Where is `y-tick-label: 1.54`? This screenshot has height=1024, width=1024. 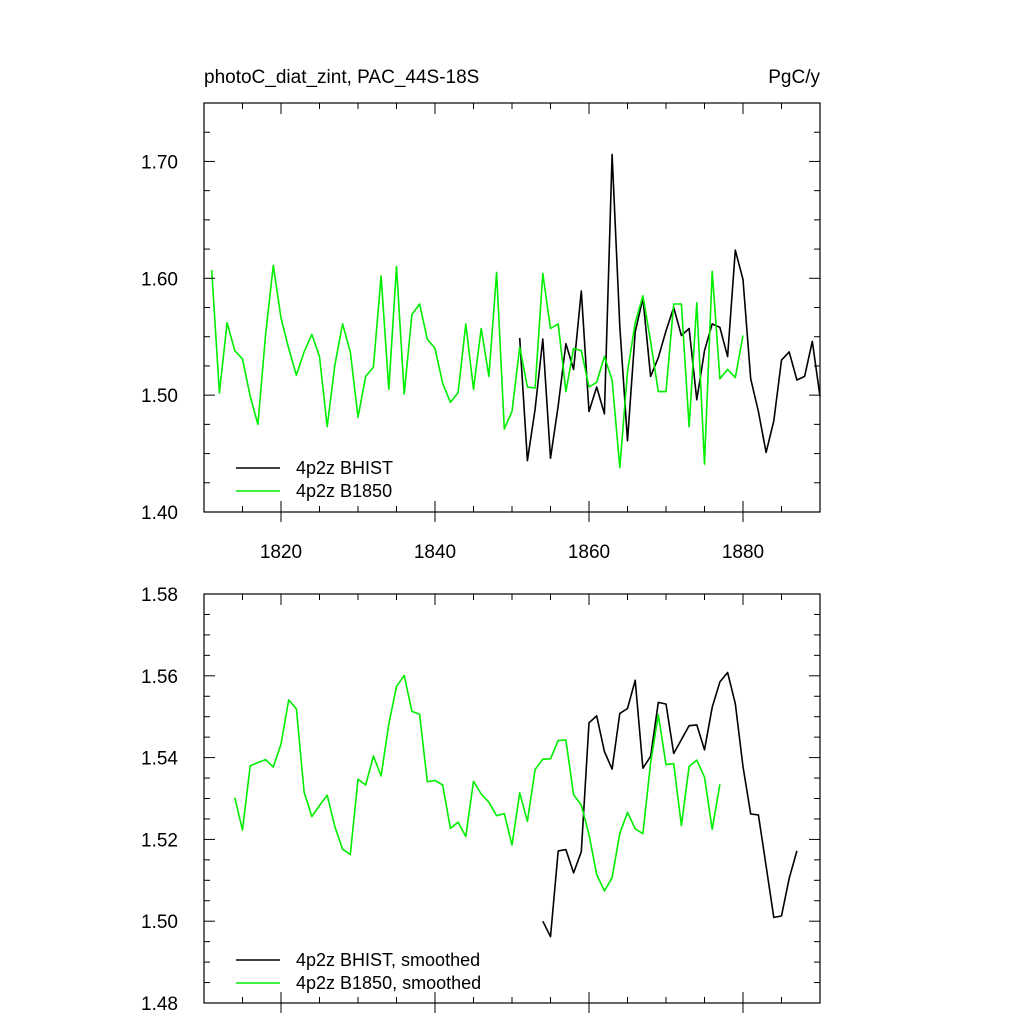 y-tick-label: 1.54 is located at coordinates (159, 759).